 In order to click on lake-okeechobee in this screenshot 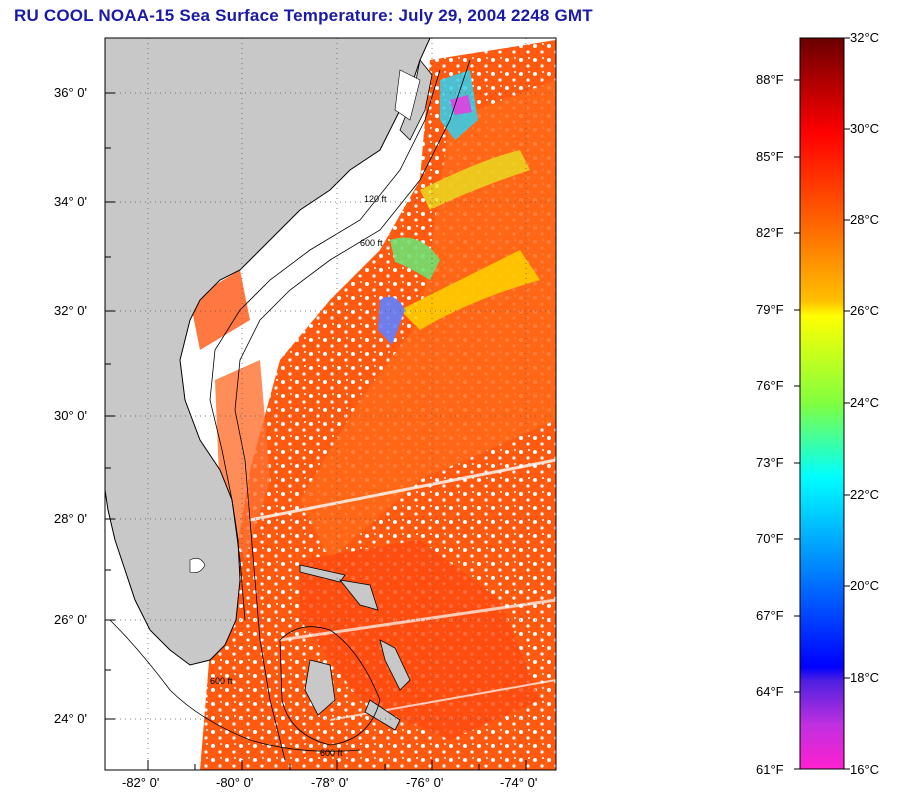, I will do `click(197, 565)`.